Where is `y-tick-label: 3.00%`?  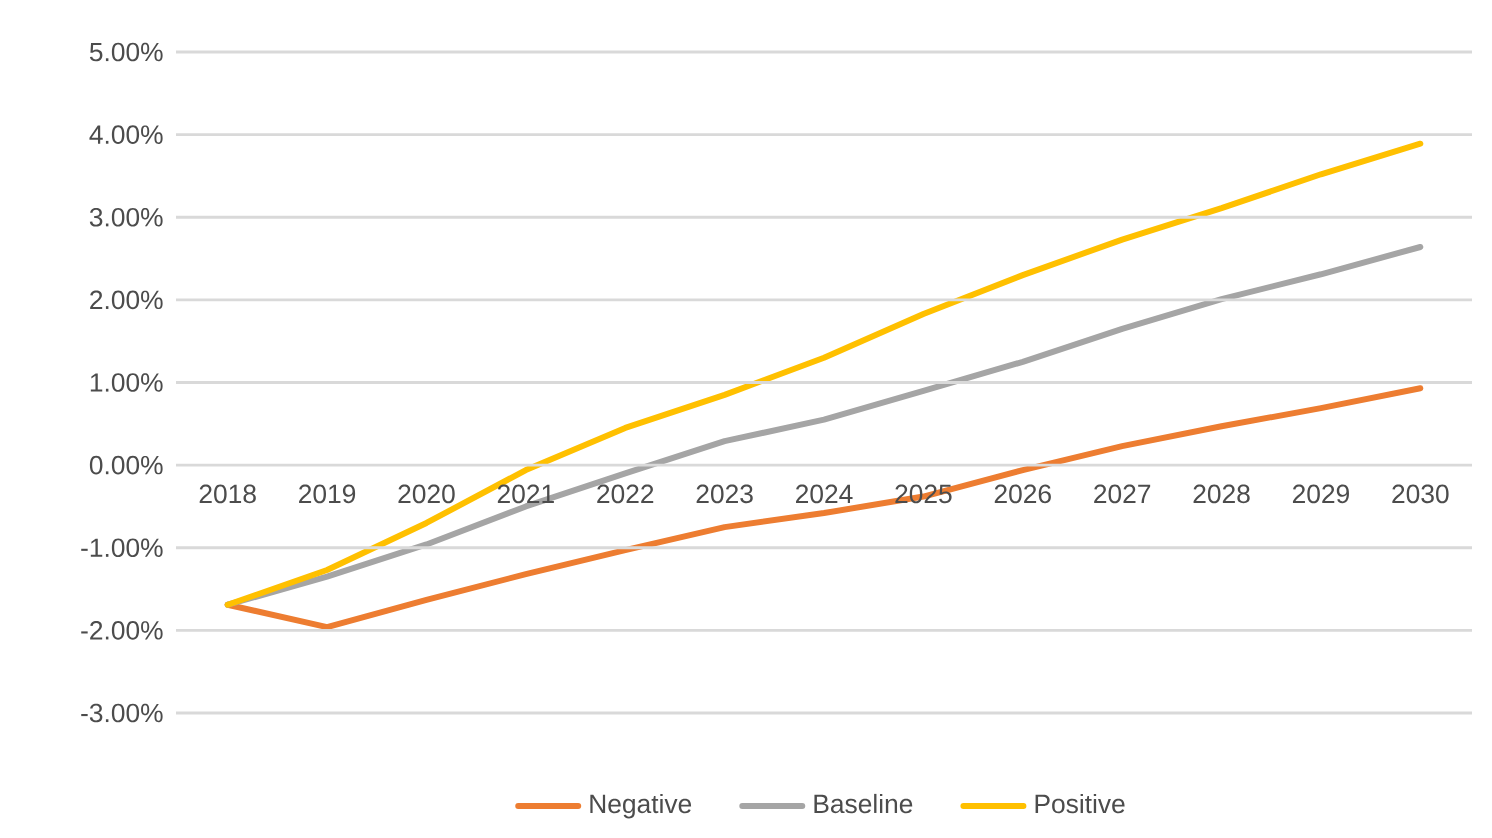
y-tick-label: 3.00% is located at coordinates (126, 217).